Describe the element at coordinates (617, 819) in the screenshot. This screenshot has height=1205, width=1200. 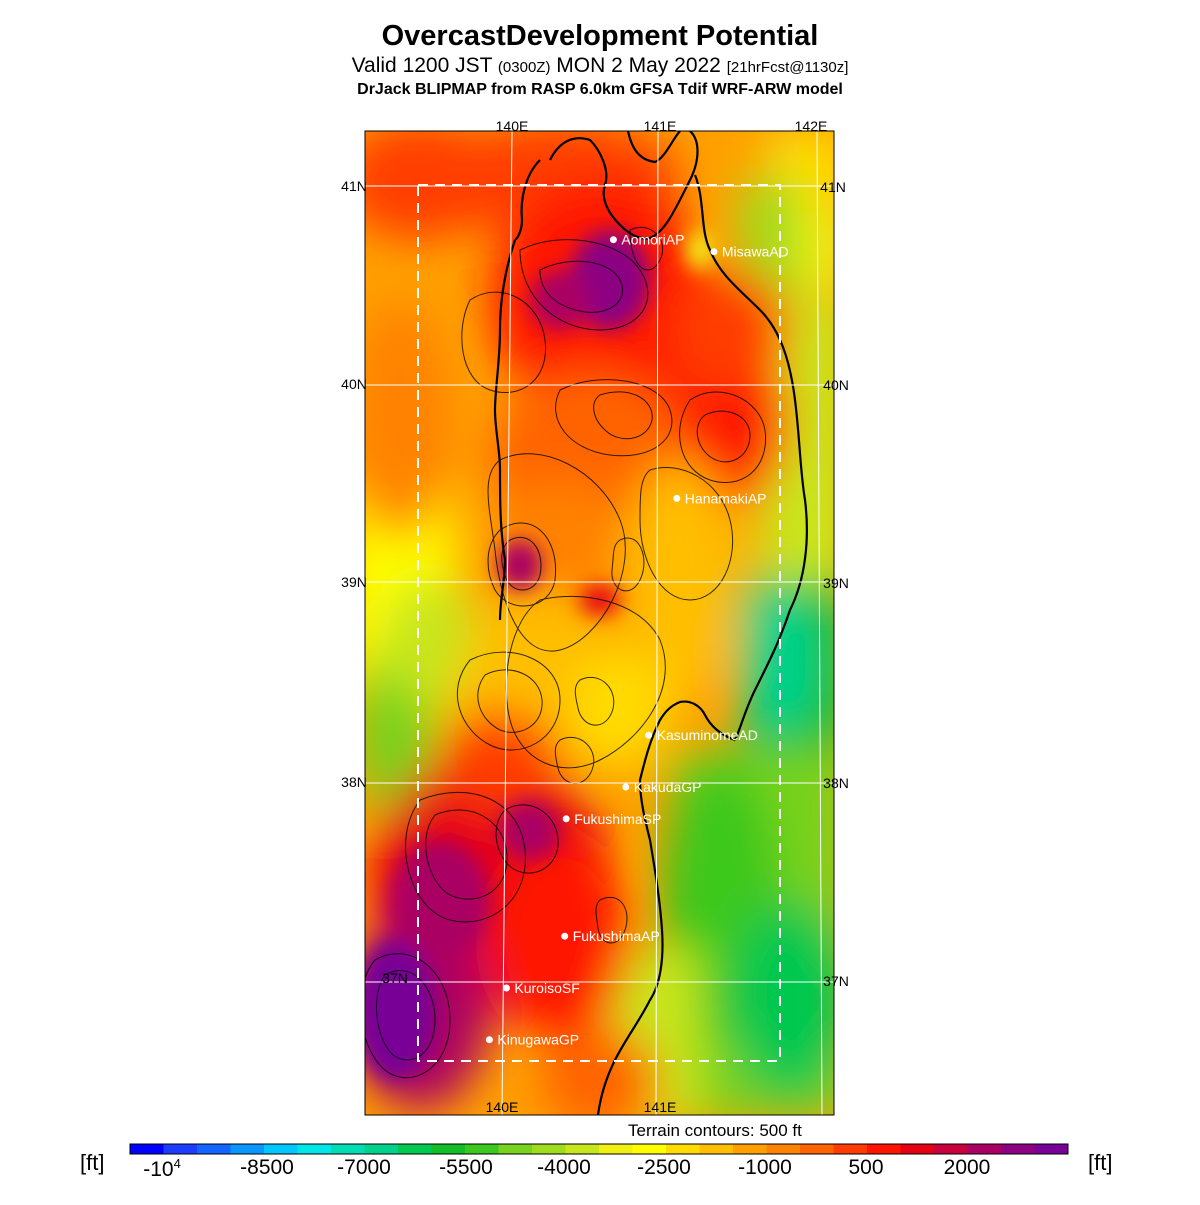
I see `station-label: FukushimaSP` at that location.